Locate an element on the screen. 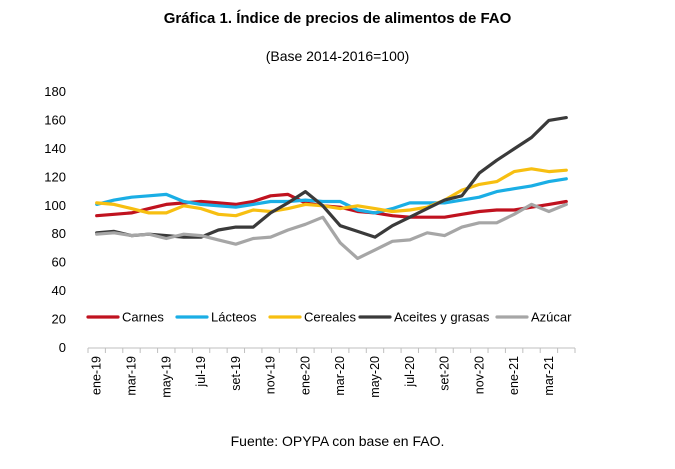  x-tick-label: ene-19 is located at coordinates (97, 375).